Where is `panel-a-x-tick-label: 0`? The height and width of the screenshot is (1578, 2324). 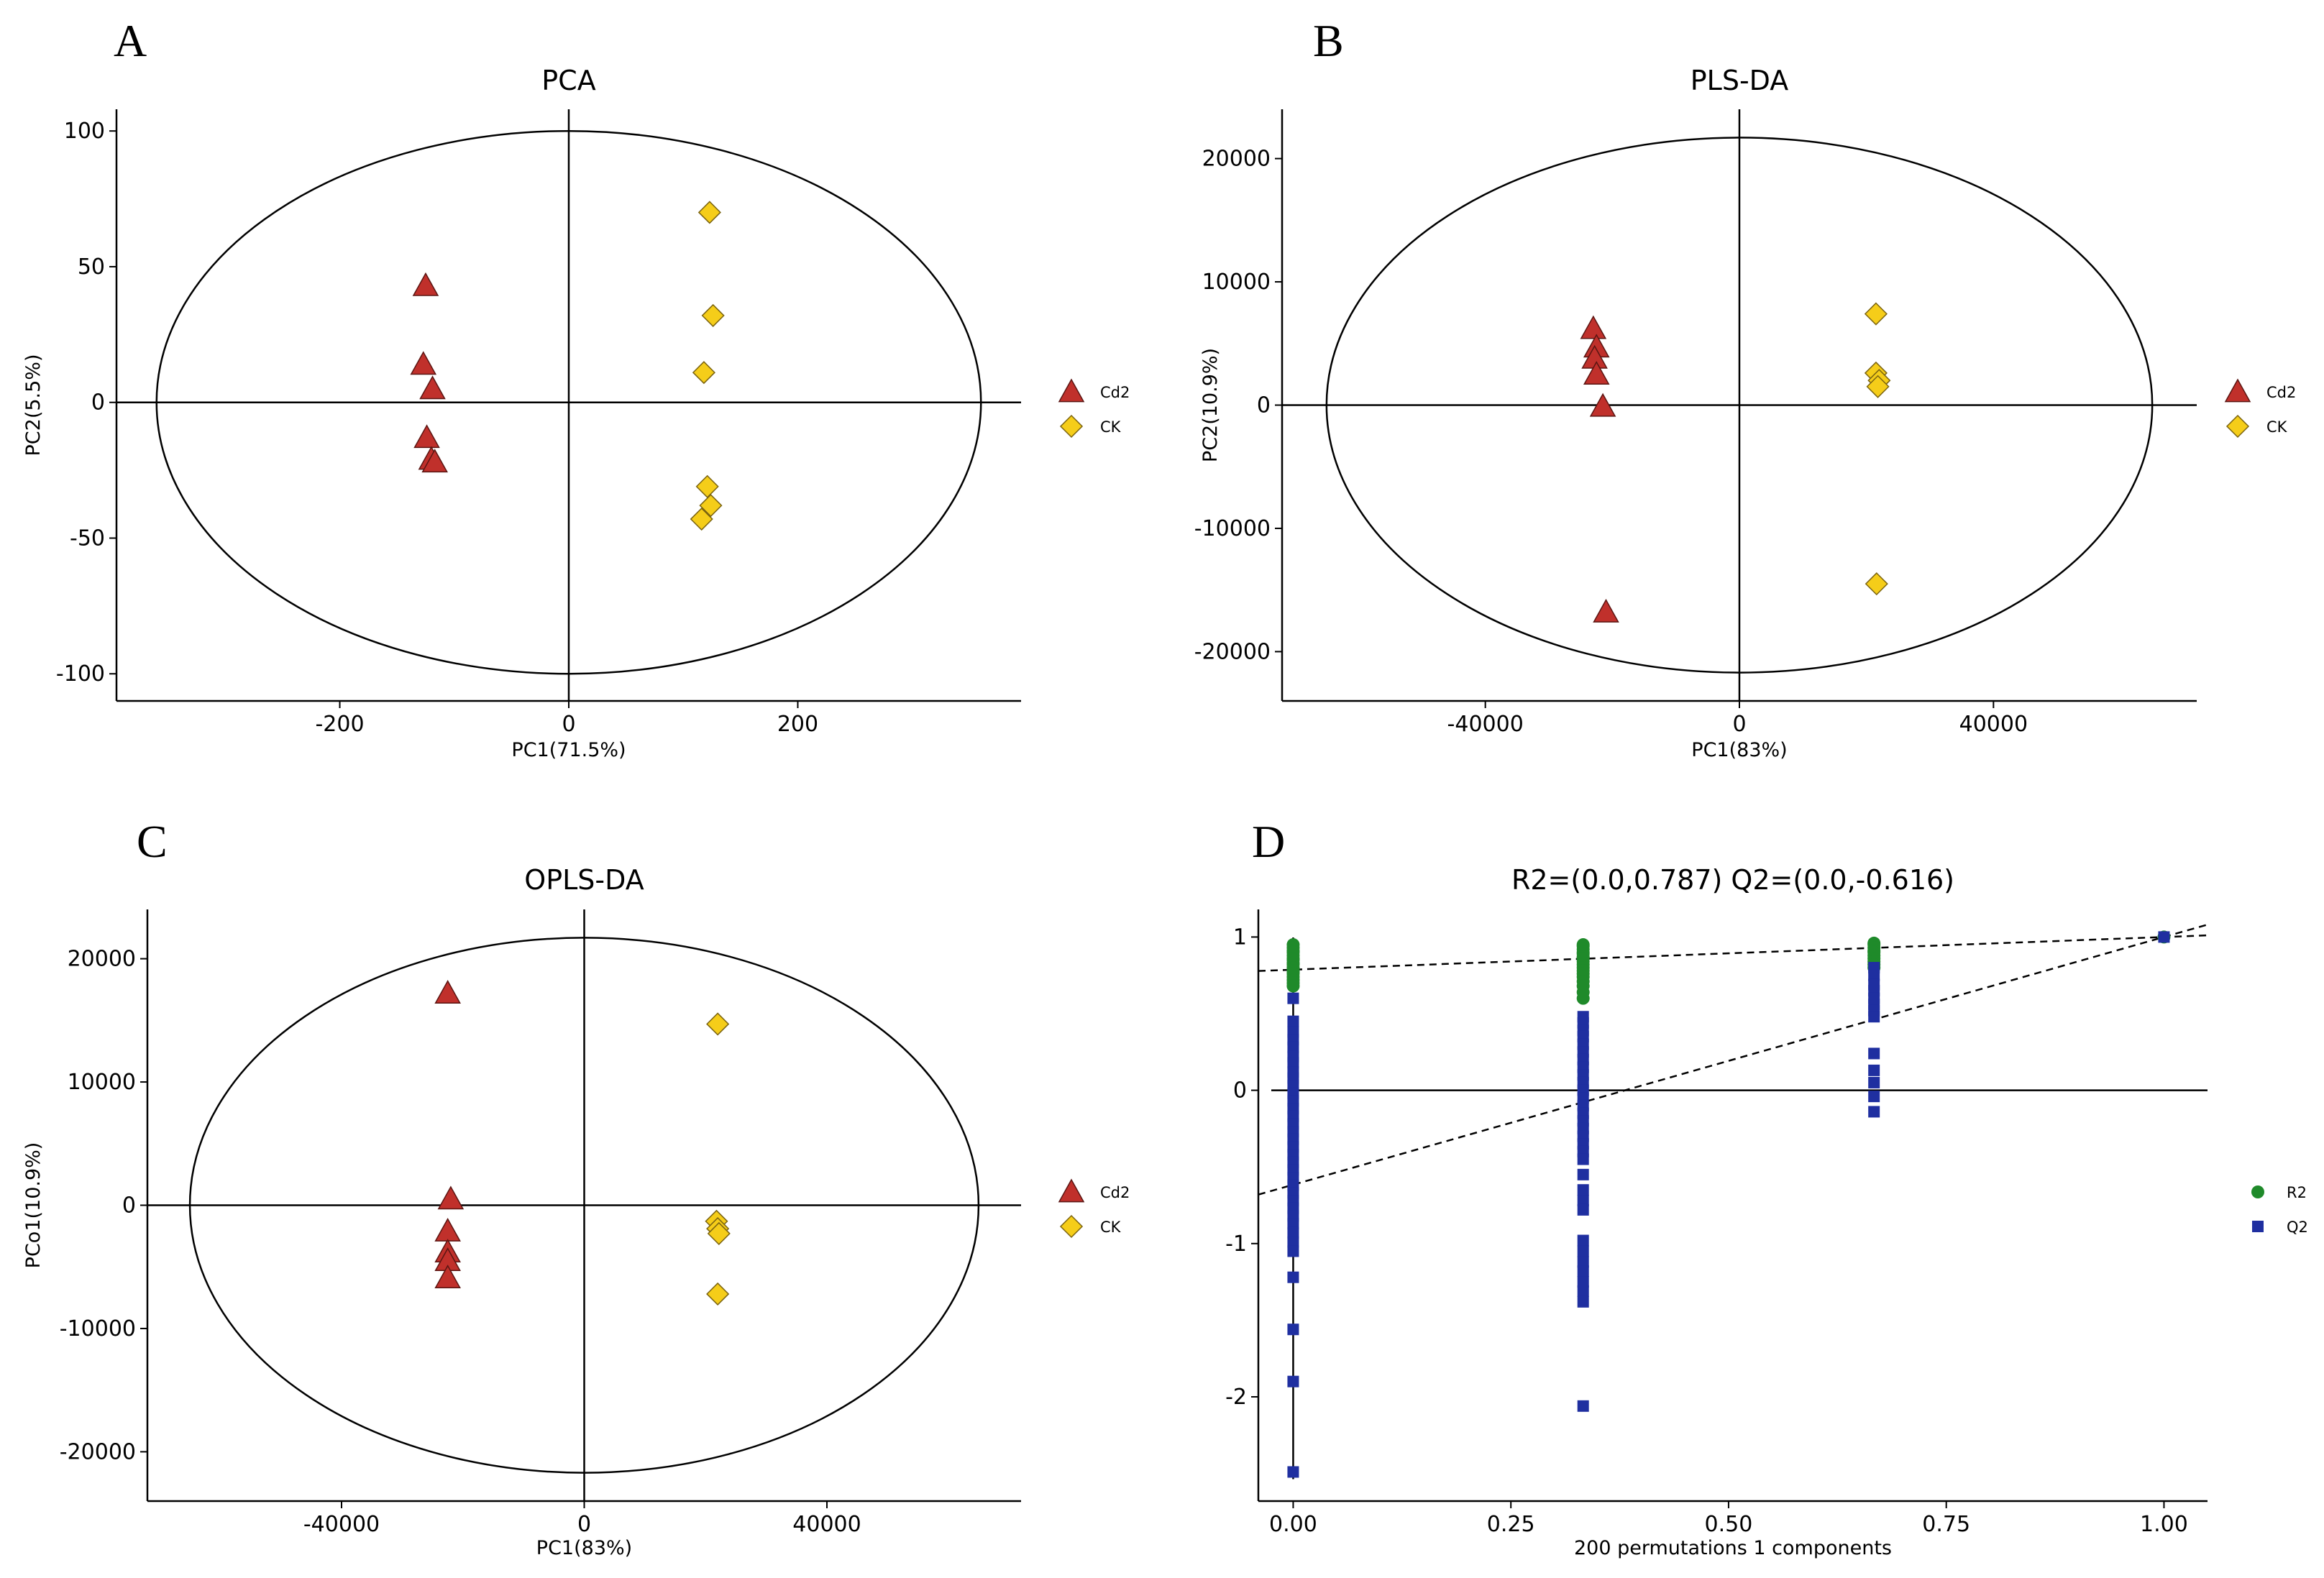 panel-a-x-tick-label: 0 is located at coordinates (568, 725).